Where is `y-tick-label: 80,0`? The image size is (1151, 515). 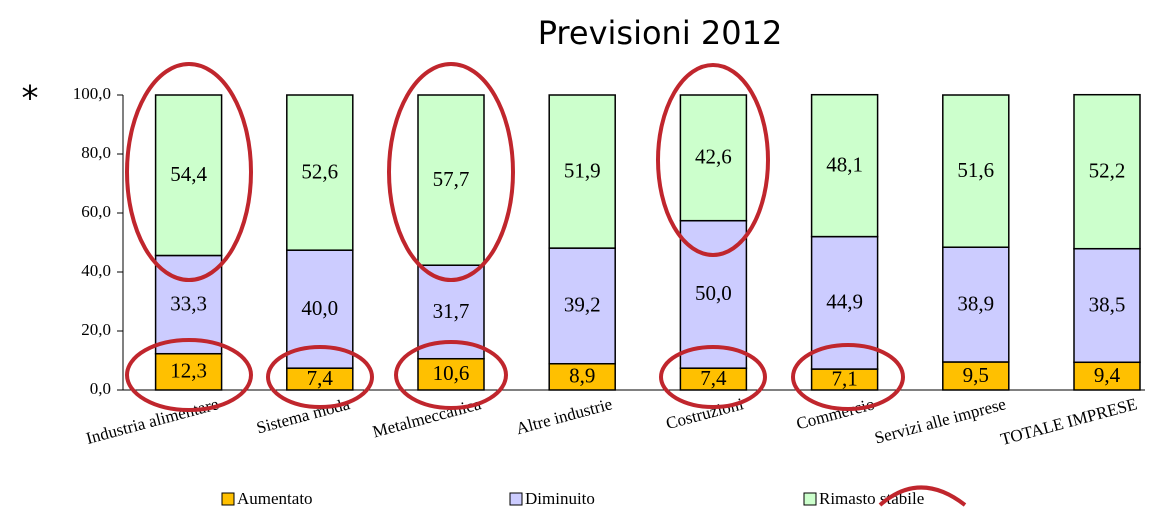
y-tick-label: 80,0 is located at coordinates (96, 152).